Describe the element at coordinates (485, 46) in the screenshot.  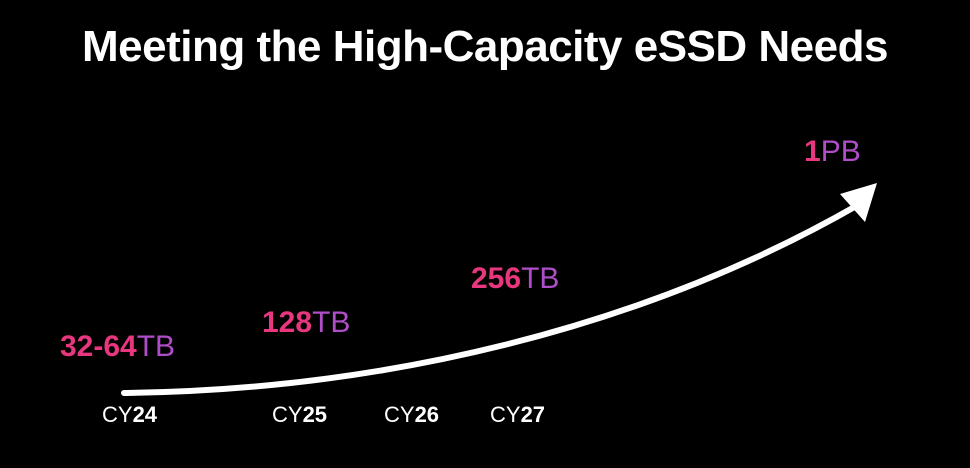
I see `slide-title: Meeting the High-Capacity eSSD Needs` at that location.